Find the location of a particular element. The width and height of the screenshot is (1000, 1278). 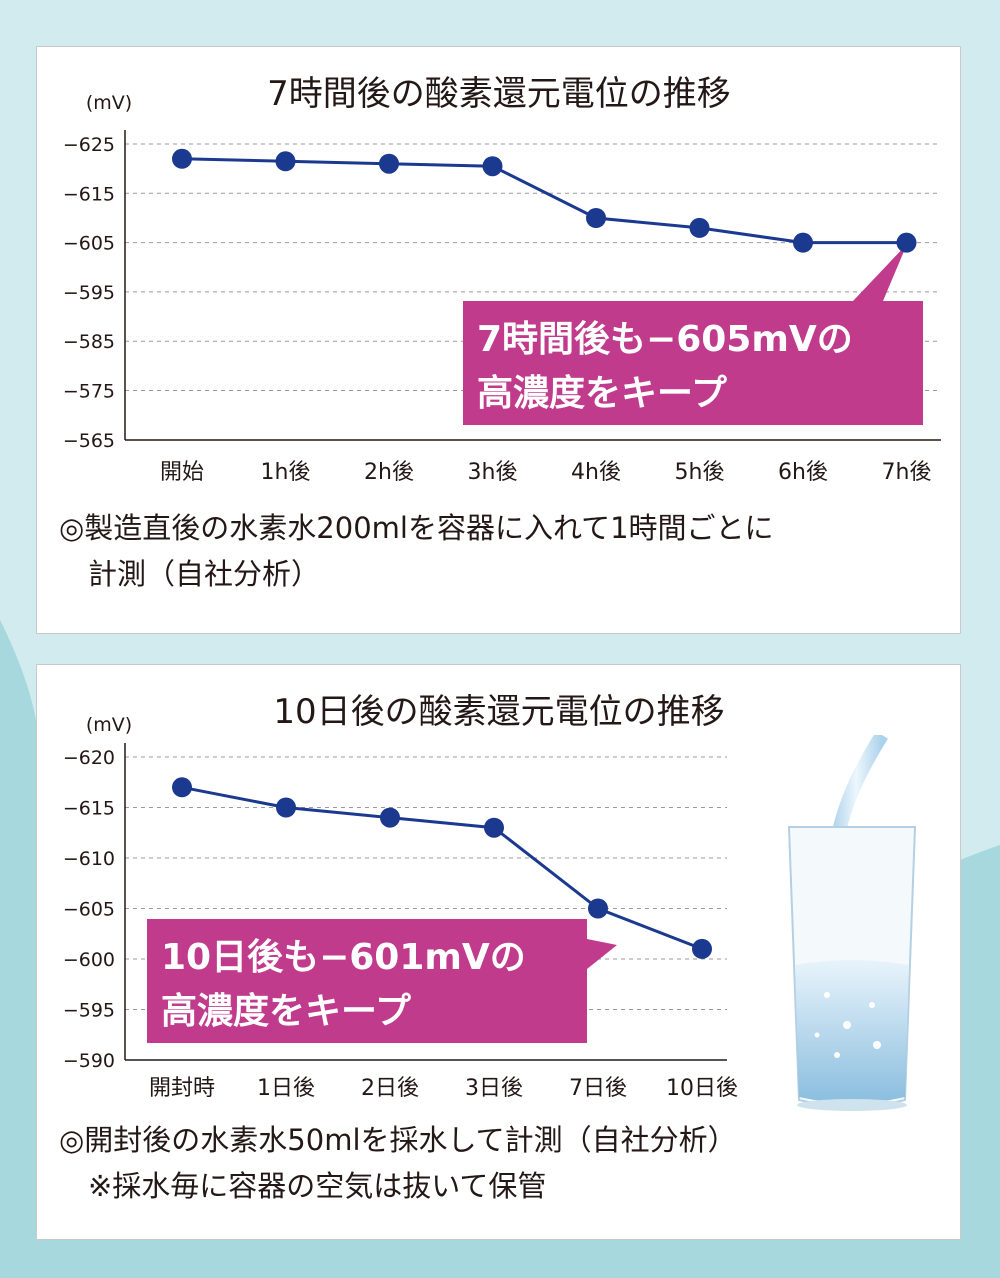

x-tick-label: 3日後 is located at coordinates (494, 1088).